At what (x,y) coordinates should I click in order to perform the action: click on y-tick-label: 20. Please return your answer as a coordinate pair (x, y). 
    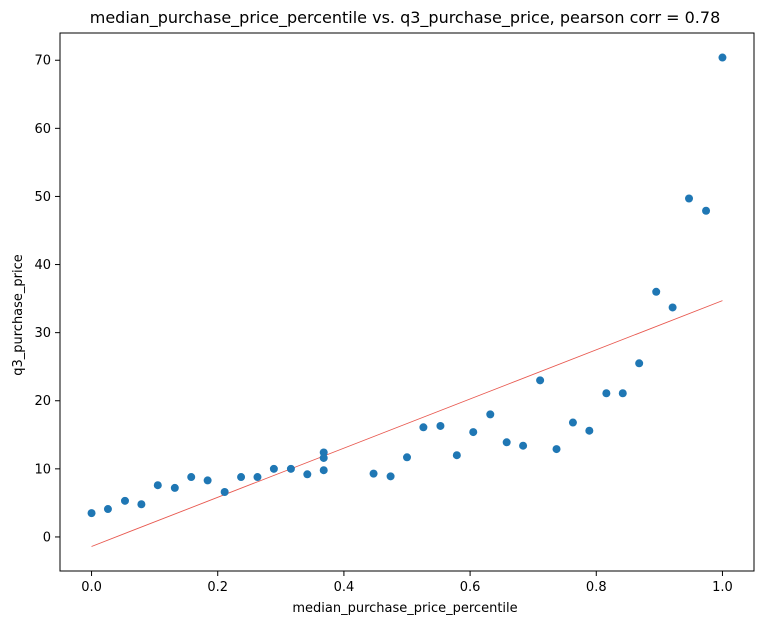
    Looking at the image, I should click on (42, 401).